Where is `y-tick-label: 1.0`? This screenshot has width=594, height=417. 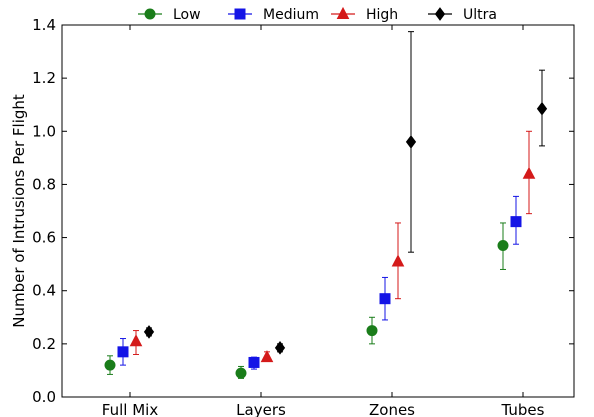 y-tick-label: 1.0 is located at coordinates (44, 131).